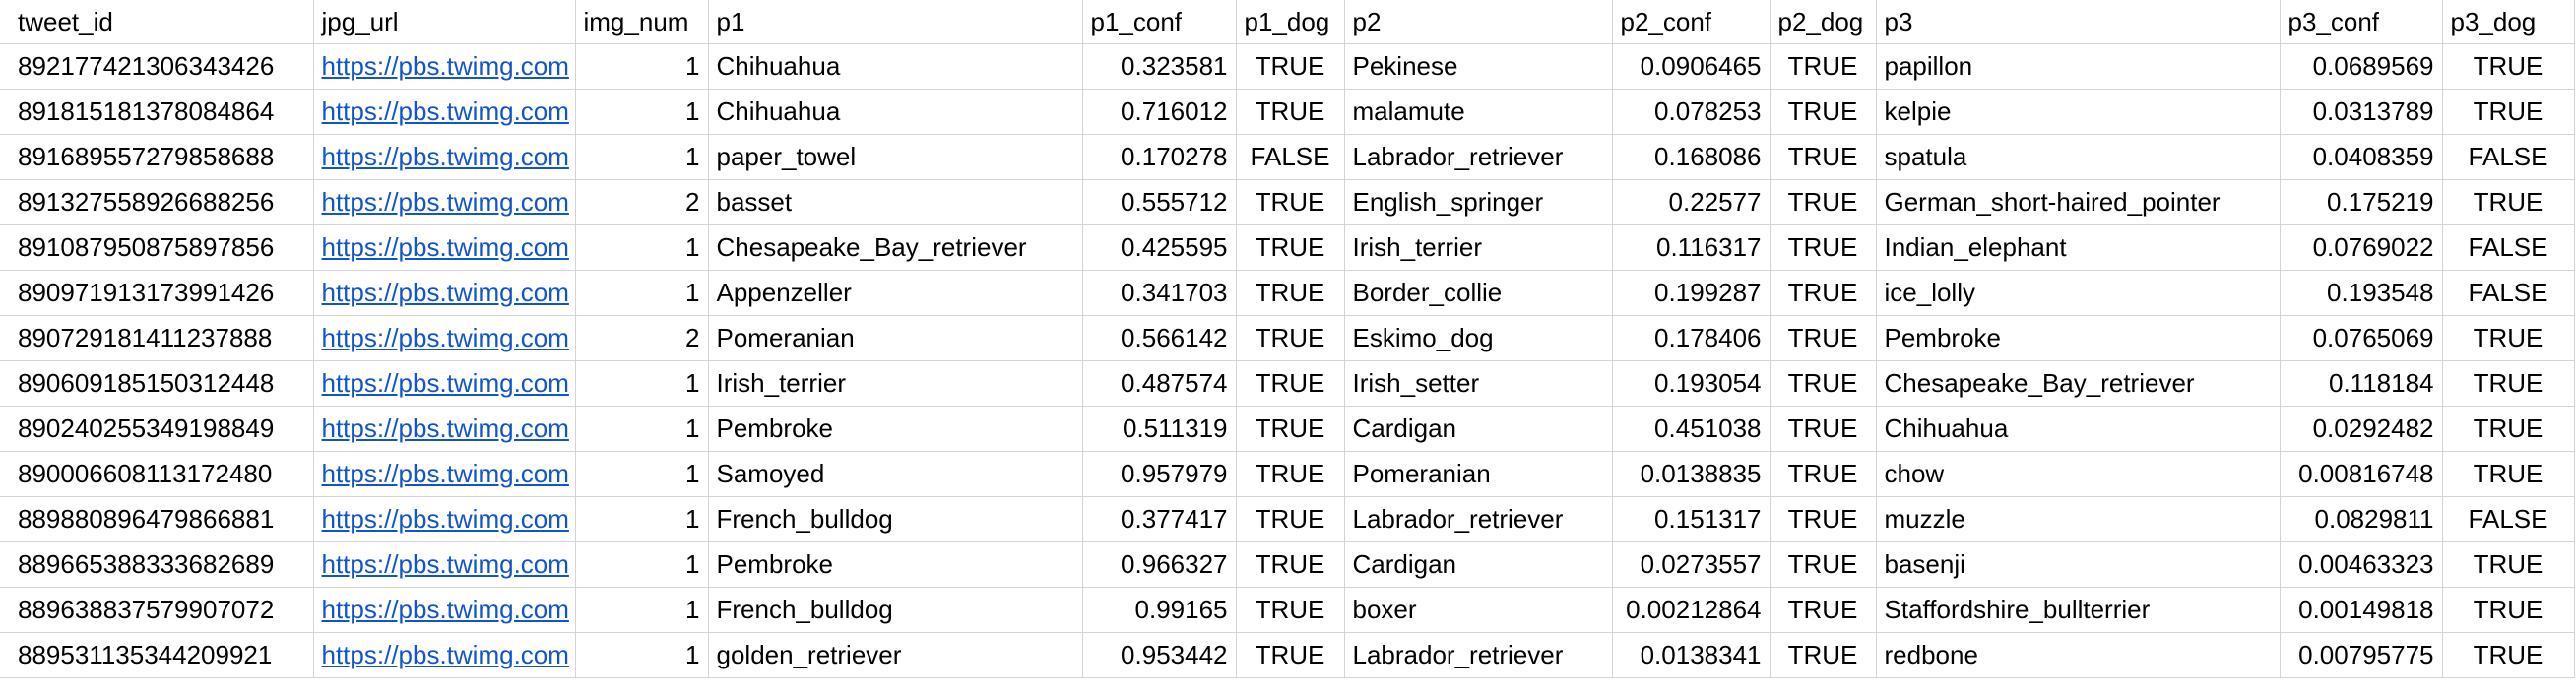 The height and width of the screenshot is (699, 2576). I want to click on cell-p3: muzzle, so click(2078, 519).